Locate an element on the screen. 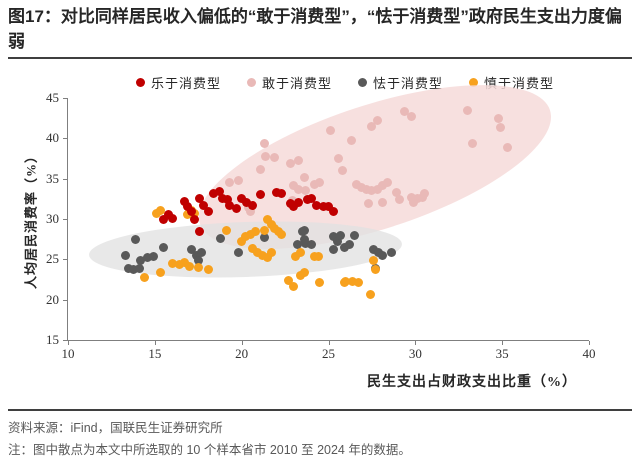 The image size is (638, 464). legend-item-2: 怯于消费型 is located at coordinates (400, 82).